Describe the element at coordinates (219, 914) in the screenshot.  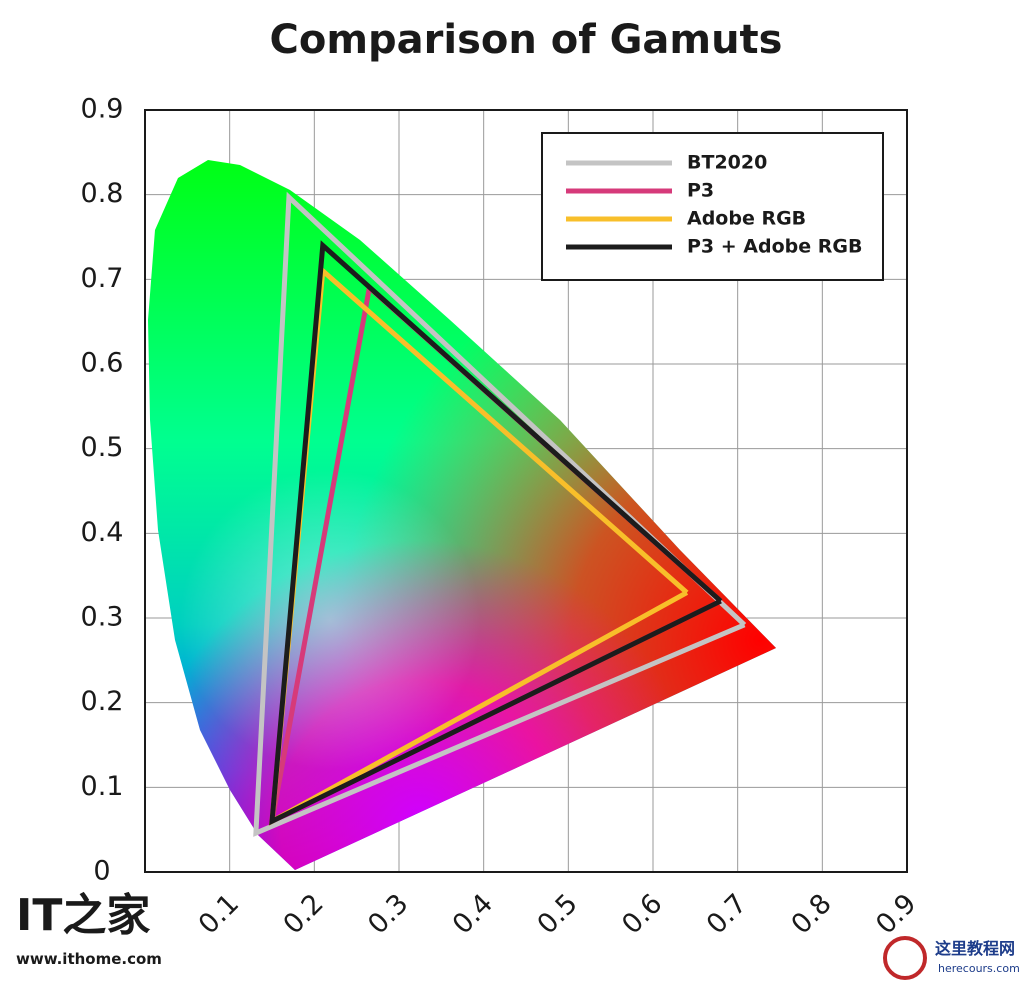
I see `x-tick-label: 0.1` at that location.